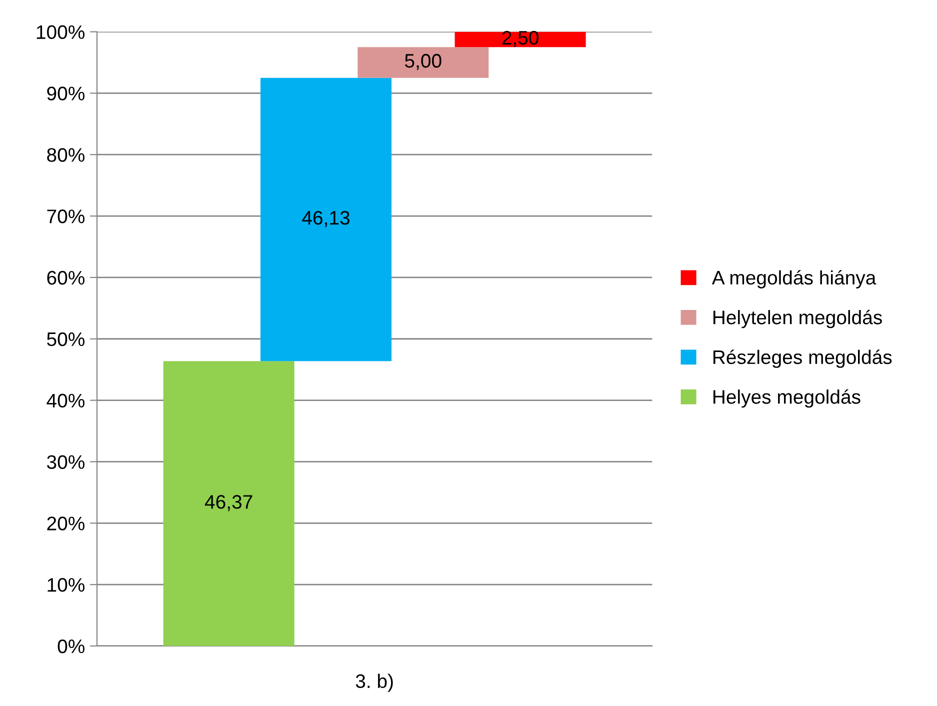 The height and width of the screenshot is (706, 937). Describe the element at coordinates (794, 279) in the screenshot. I see `legend-label: A megoldás hiánya` at that location.